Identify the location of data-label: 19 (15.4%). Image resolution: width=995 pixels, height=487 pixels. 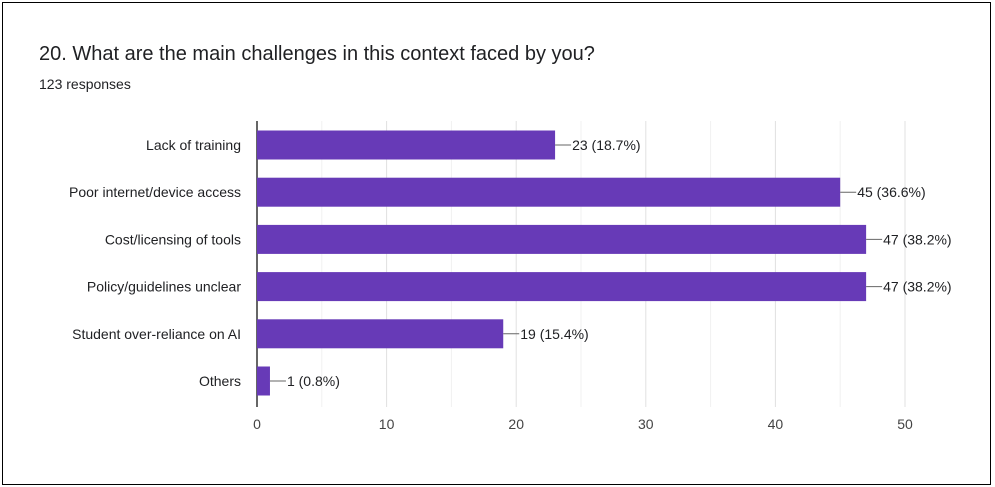
(554, 334).